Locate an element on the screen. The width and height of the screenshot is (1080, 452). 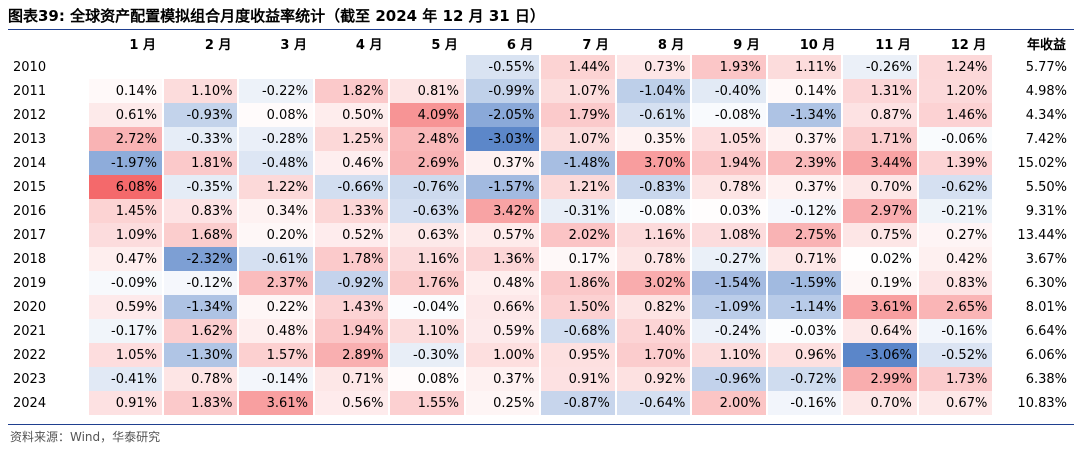
source-note: 资料来源：Wind，华泰研究 is located at coordinates (85, 437).